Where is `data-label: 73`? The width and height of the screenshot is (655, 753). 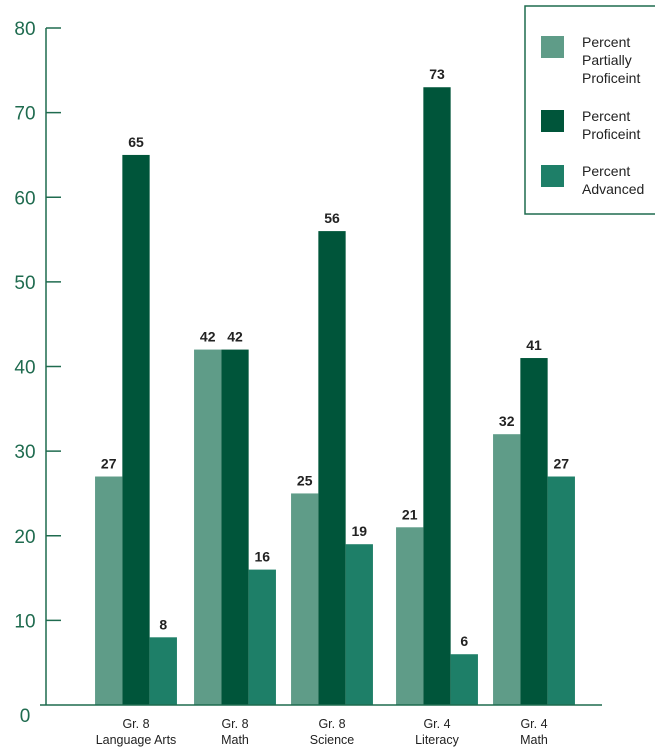 data-label: 73 is located at coordinates (437, 74).